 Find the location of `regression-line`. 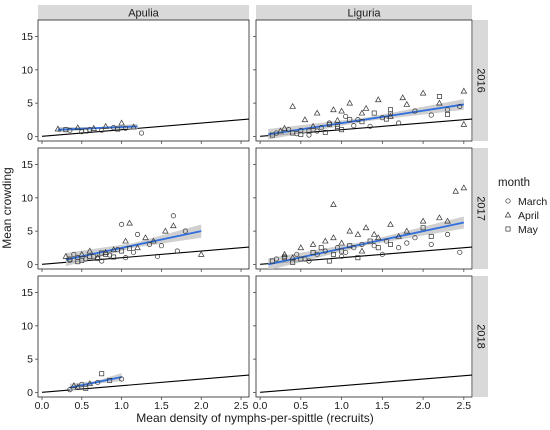

regression-line is located at coordinates (133, 245).